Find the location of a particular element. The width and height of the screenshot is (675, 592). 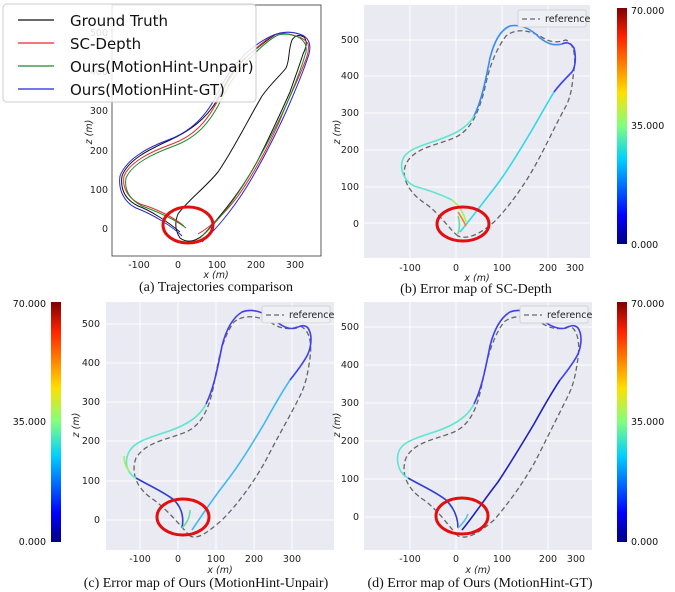

panel-b-legend: reference is located at coordinates (554, 18).